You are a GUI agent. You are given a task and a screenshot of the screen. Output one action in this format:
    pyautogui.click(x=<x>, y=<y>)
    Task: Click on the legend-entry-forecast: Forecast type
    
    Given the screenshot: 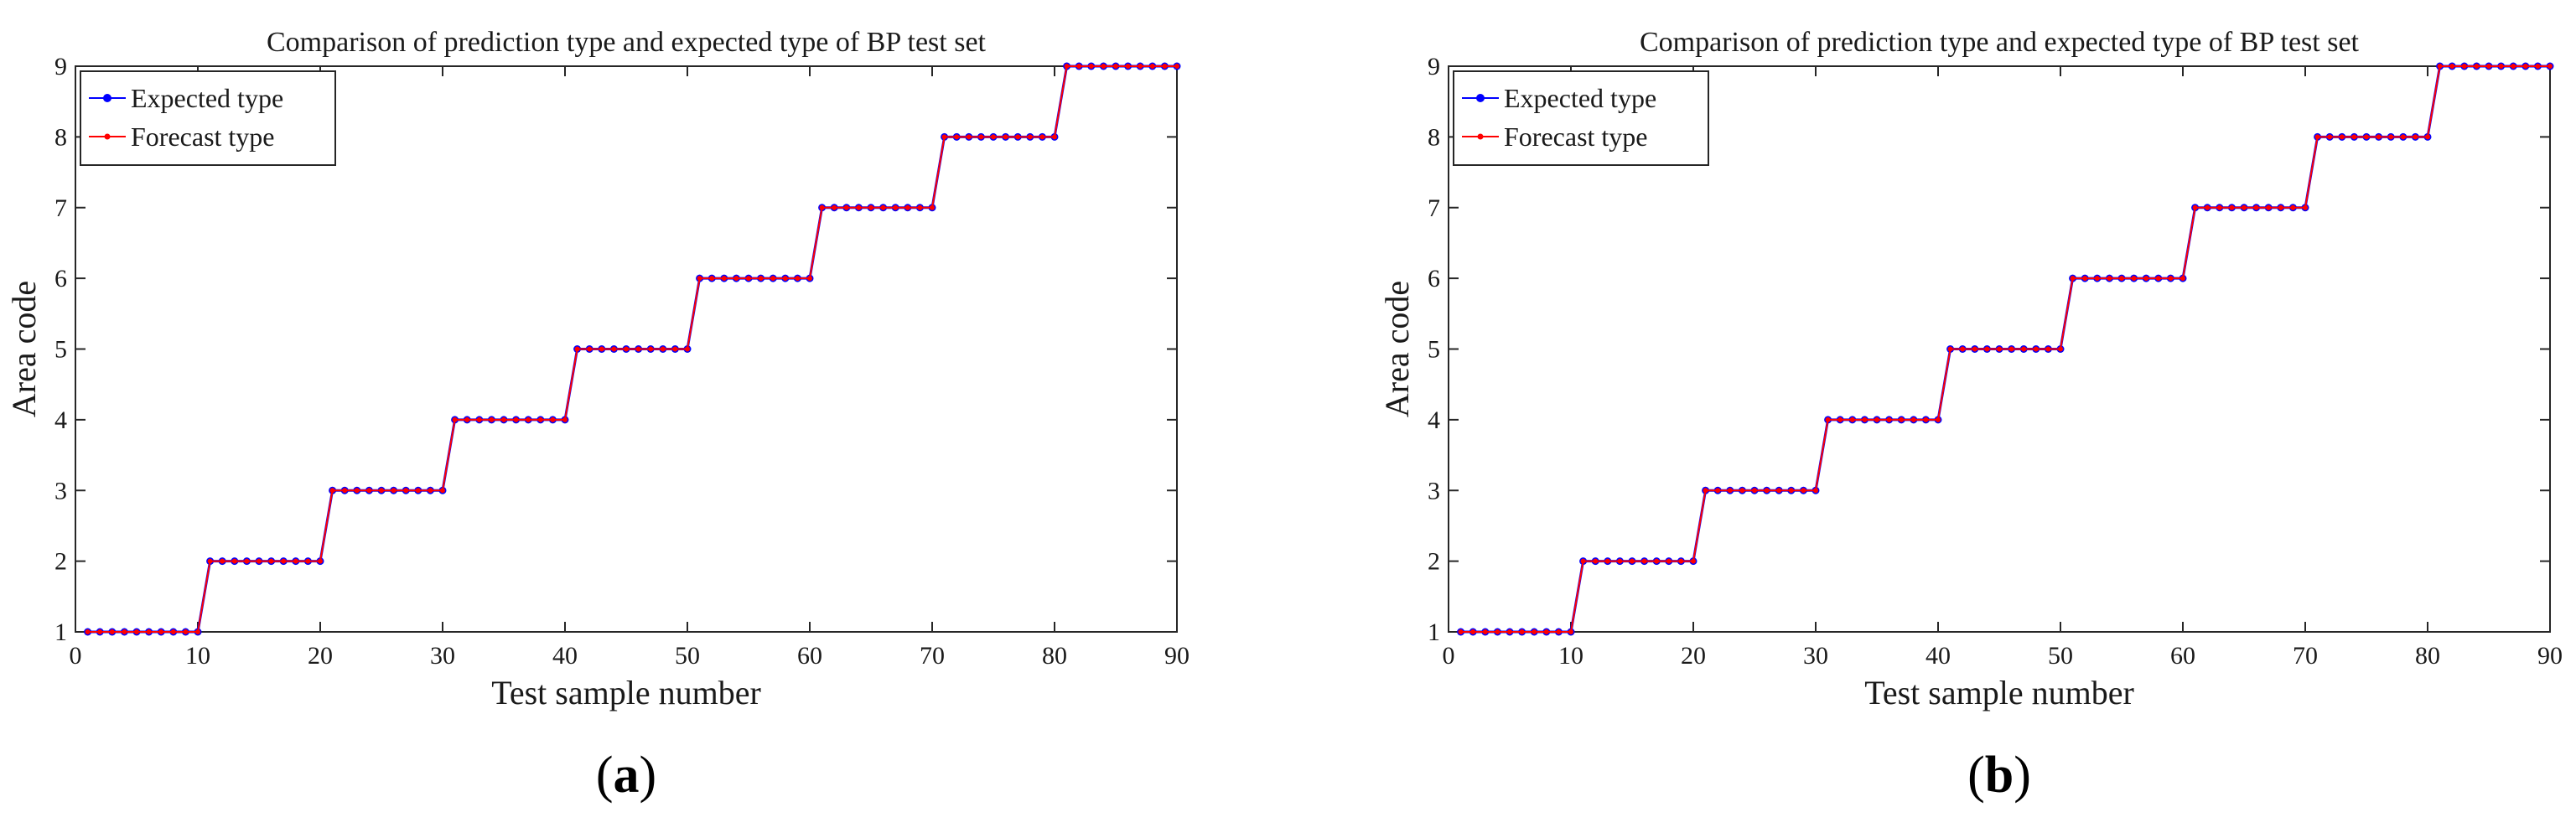 What is the action you would take?
    pyautogui.click(x=1576, y=137)
    